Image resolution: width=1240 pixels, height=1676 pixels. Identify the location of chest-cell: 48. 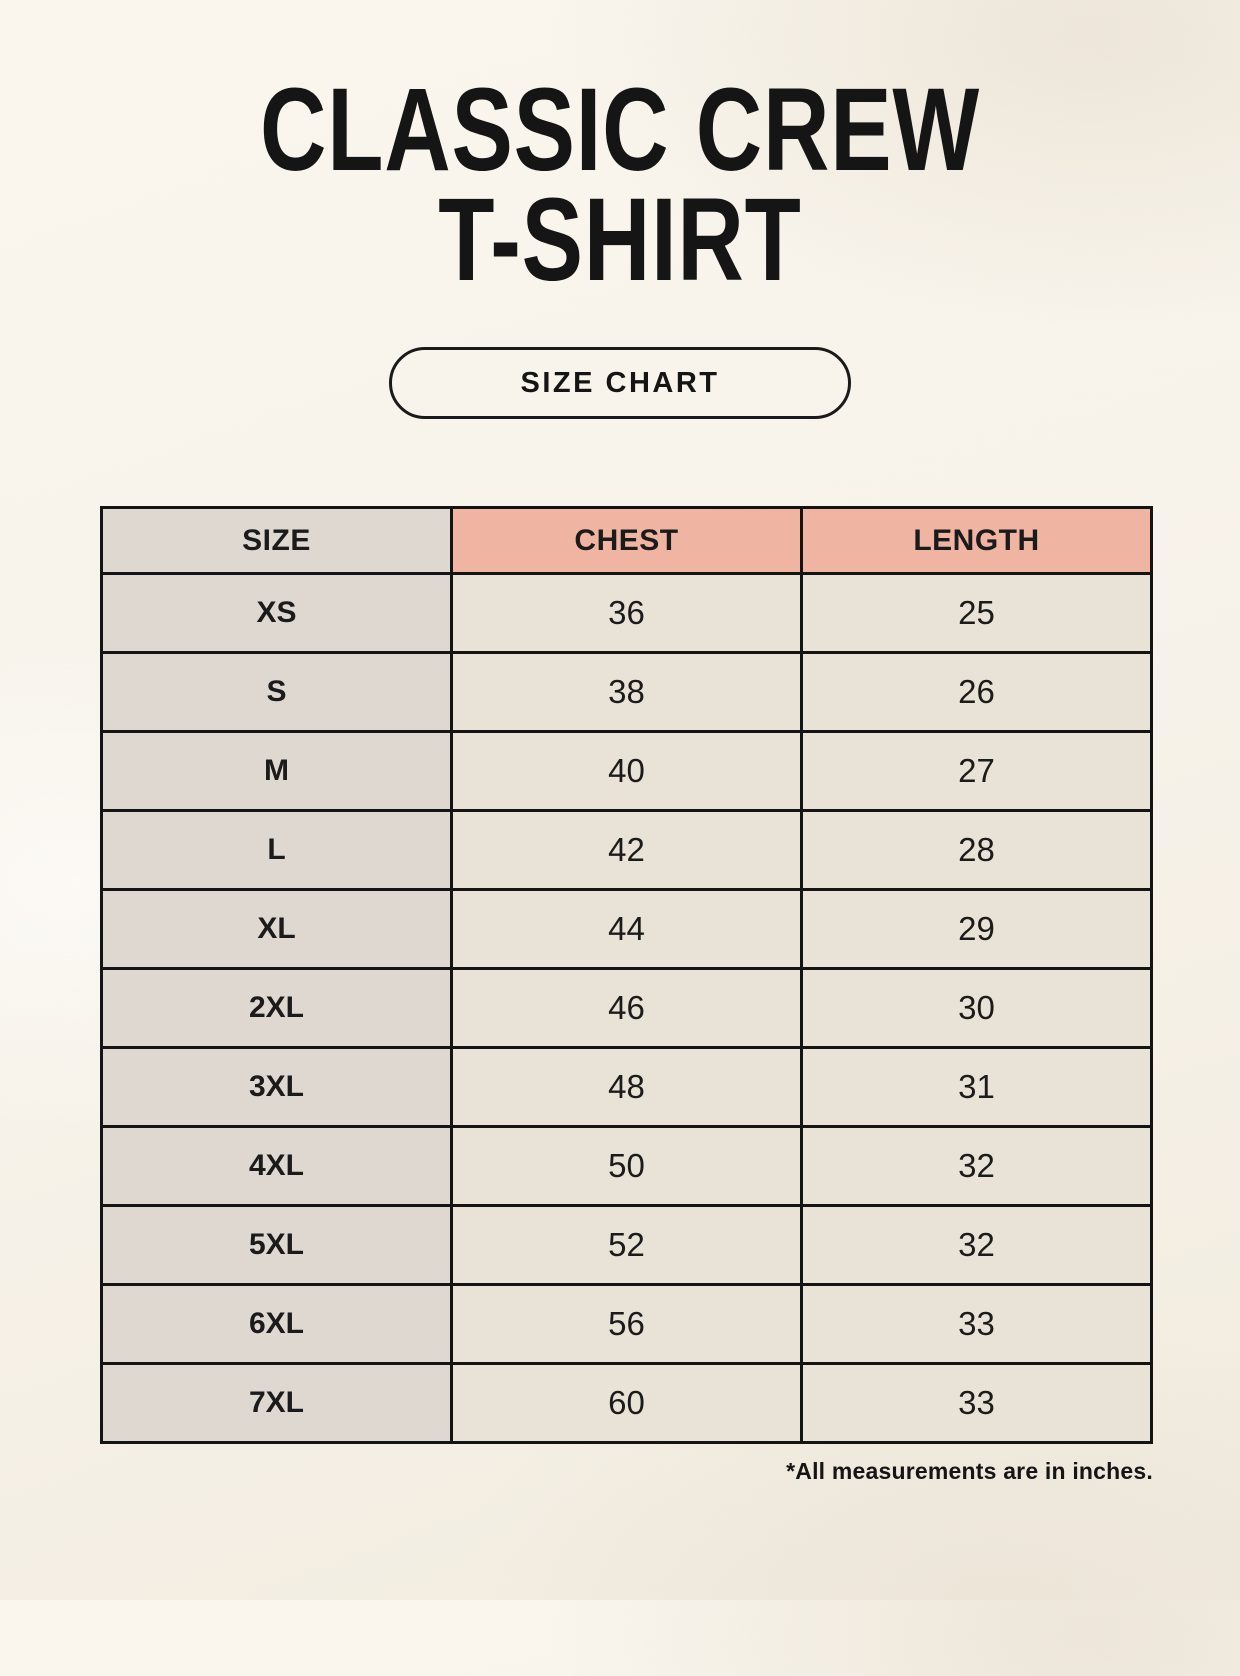
(626, 1087).